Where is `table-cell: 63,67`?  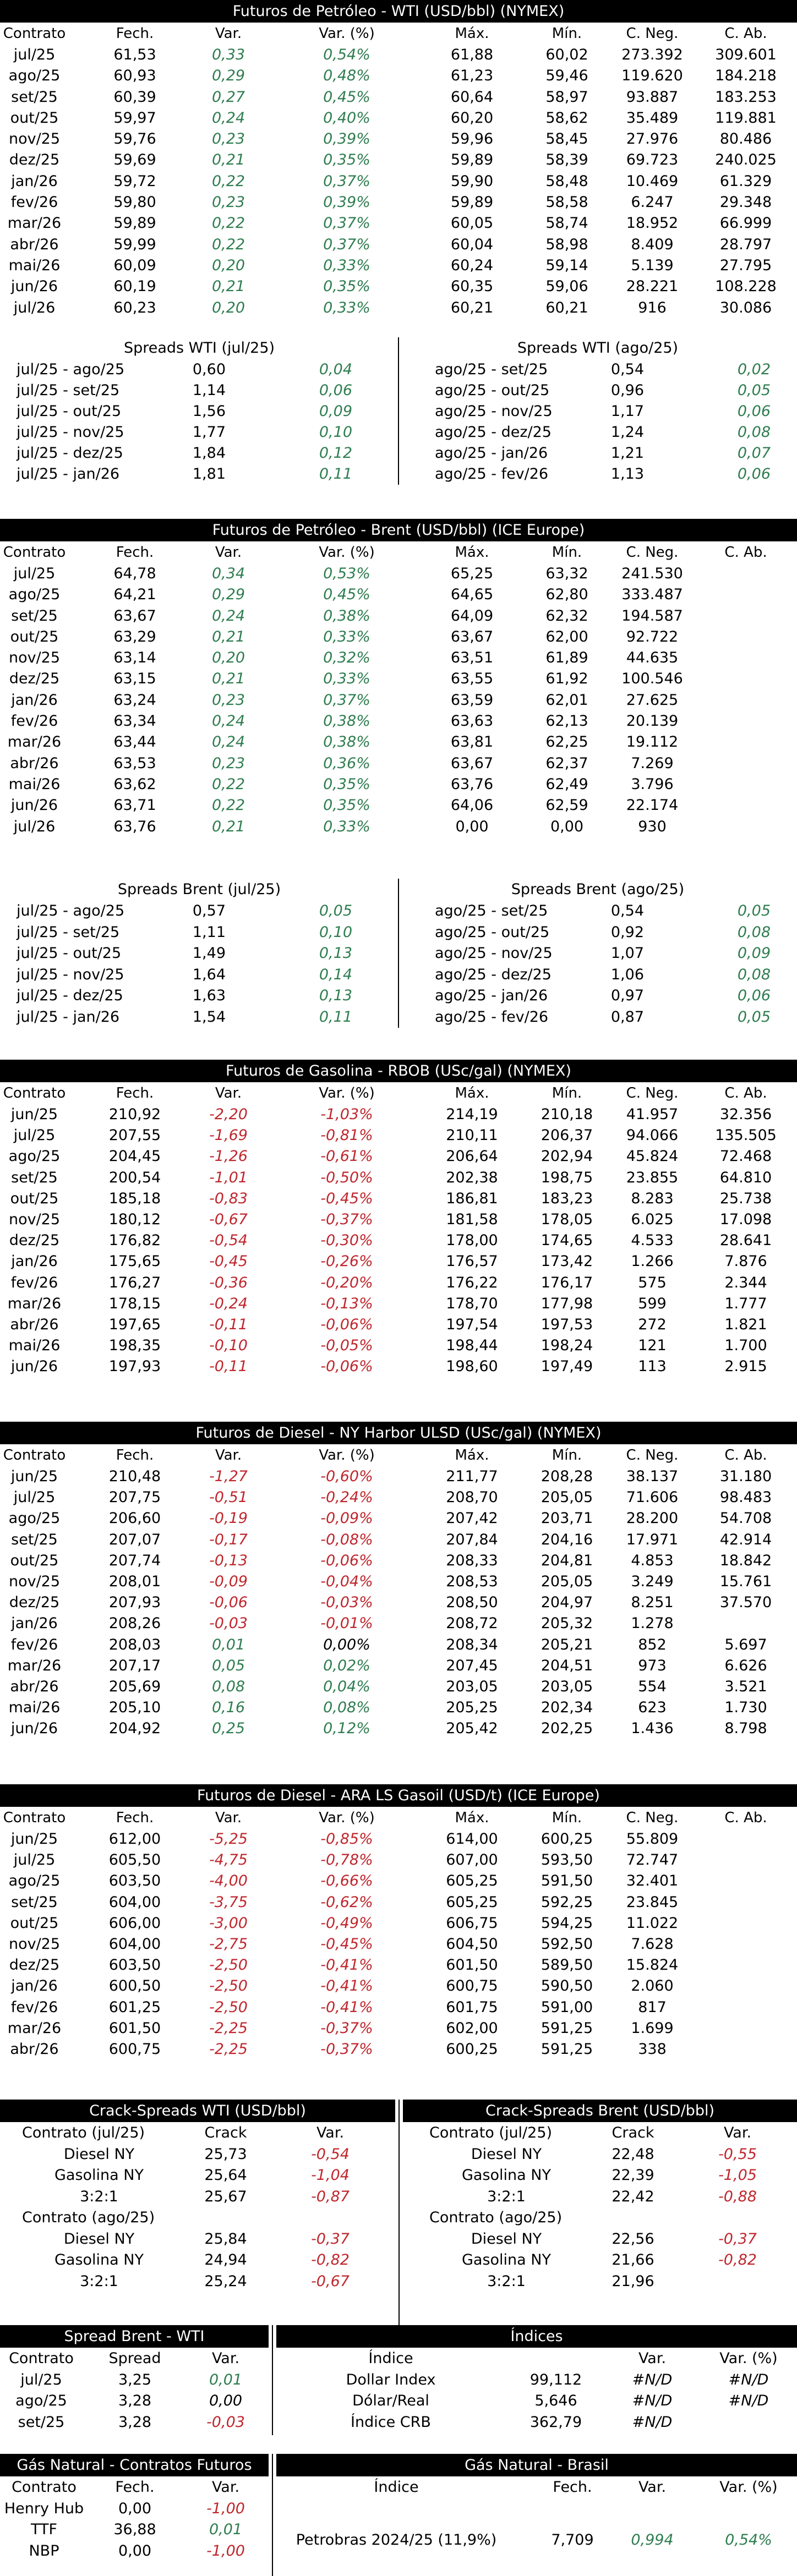 table-cell: 63,67 is located at coordinates (134, 615).